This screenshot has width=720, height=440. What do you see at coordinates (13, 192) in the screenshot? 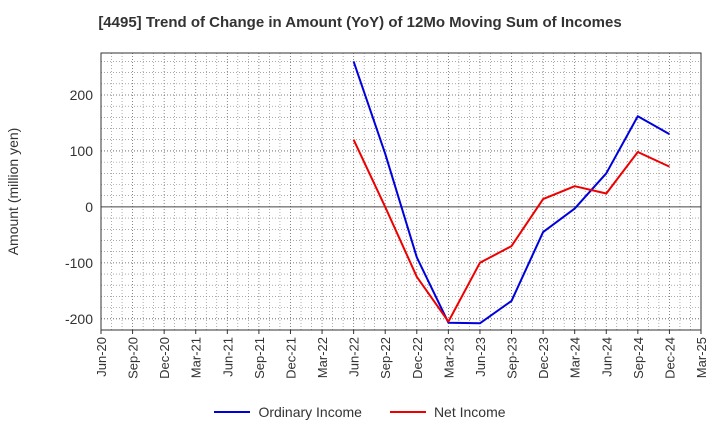
I see `y-axis-label: Amount (million yen)` at bounding box center [13, 192].